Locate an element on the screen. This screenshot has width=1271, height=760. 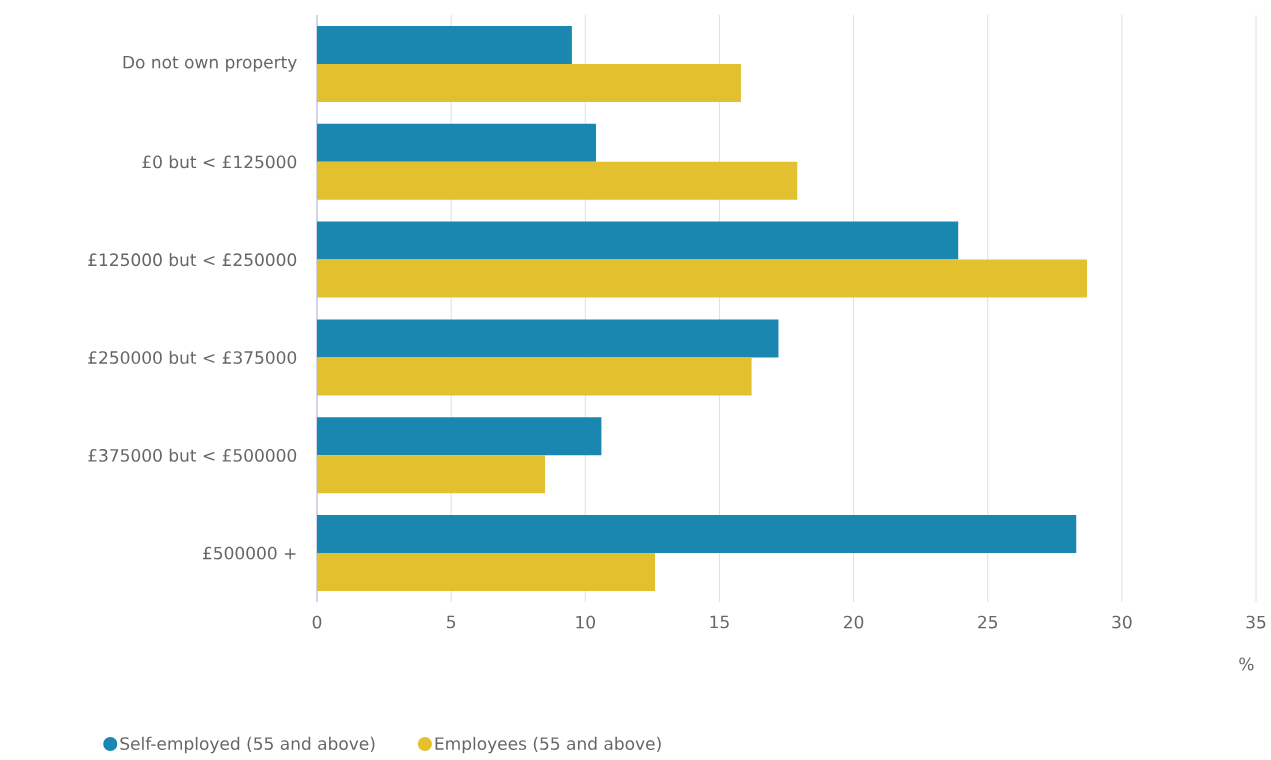
x-axis-title: % is located at coordinates (1246, 664).